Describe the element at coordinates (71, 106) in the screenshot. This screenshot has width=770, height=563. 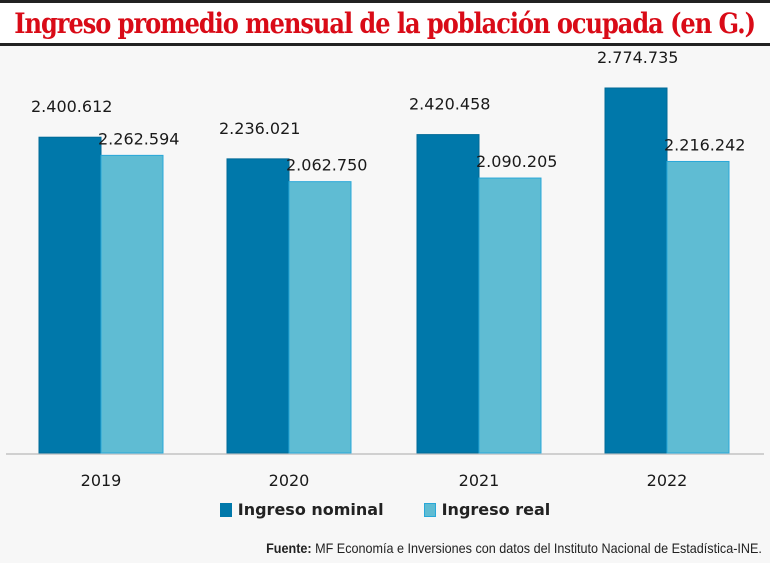
I see `value-label-nominal-2019: 2.400.612` at that location.